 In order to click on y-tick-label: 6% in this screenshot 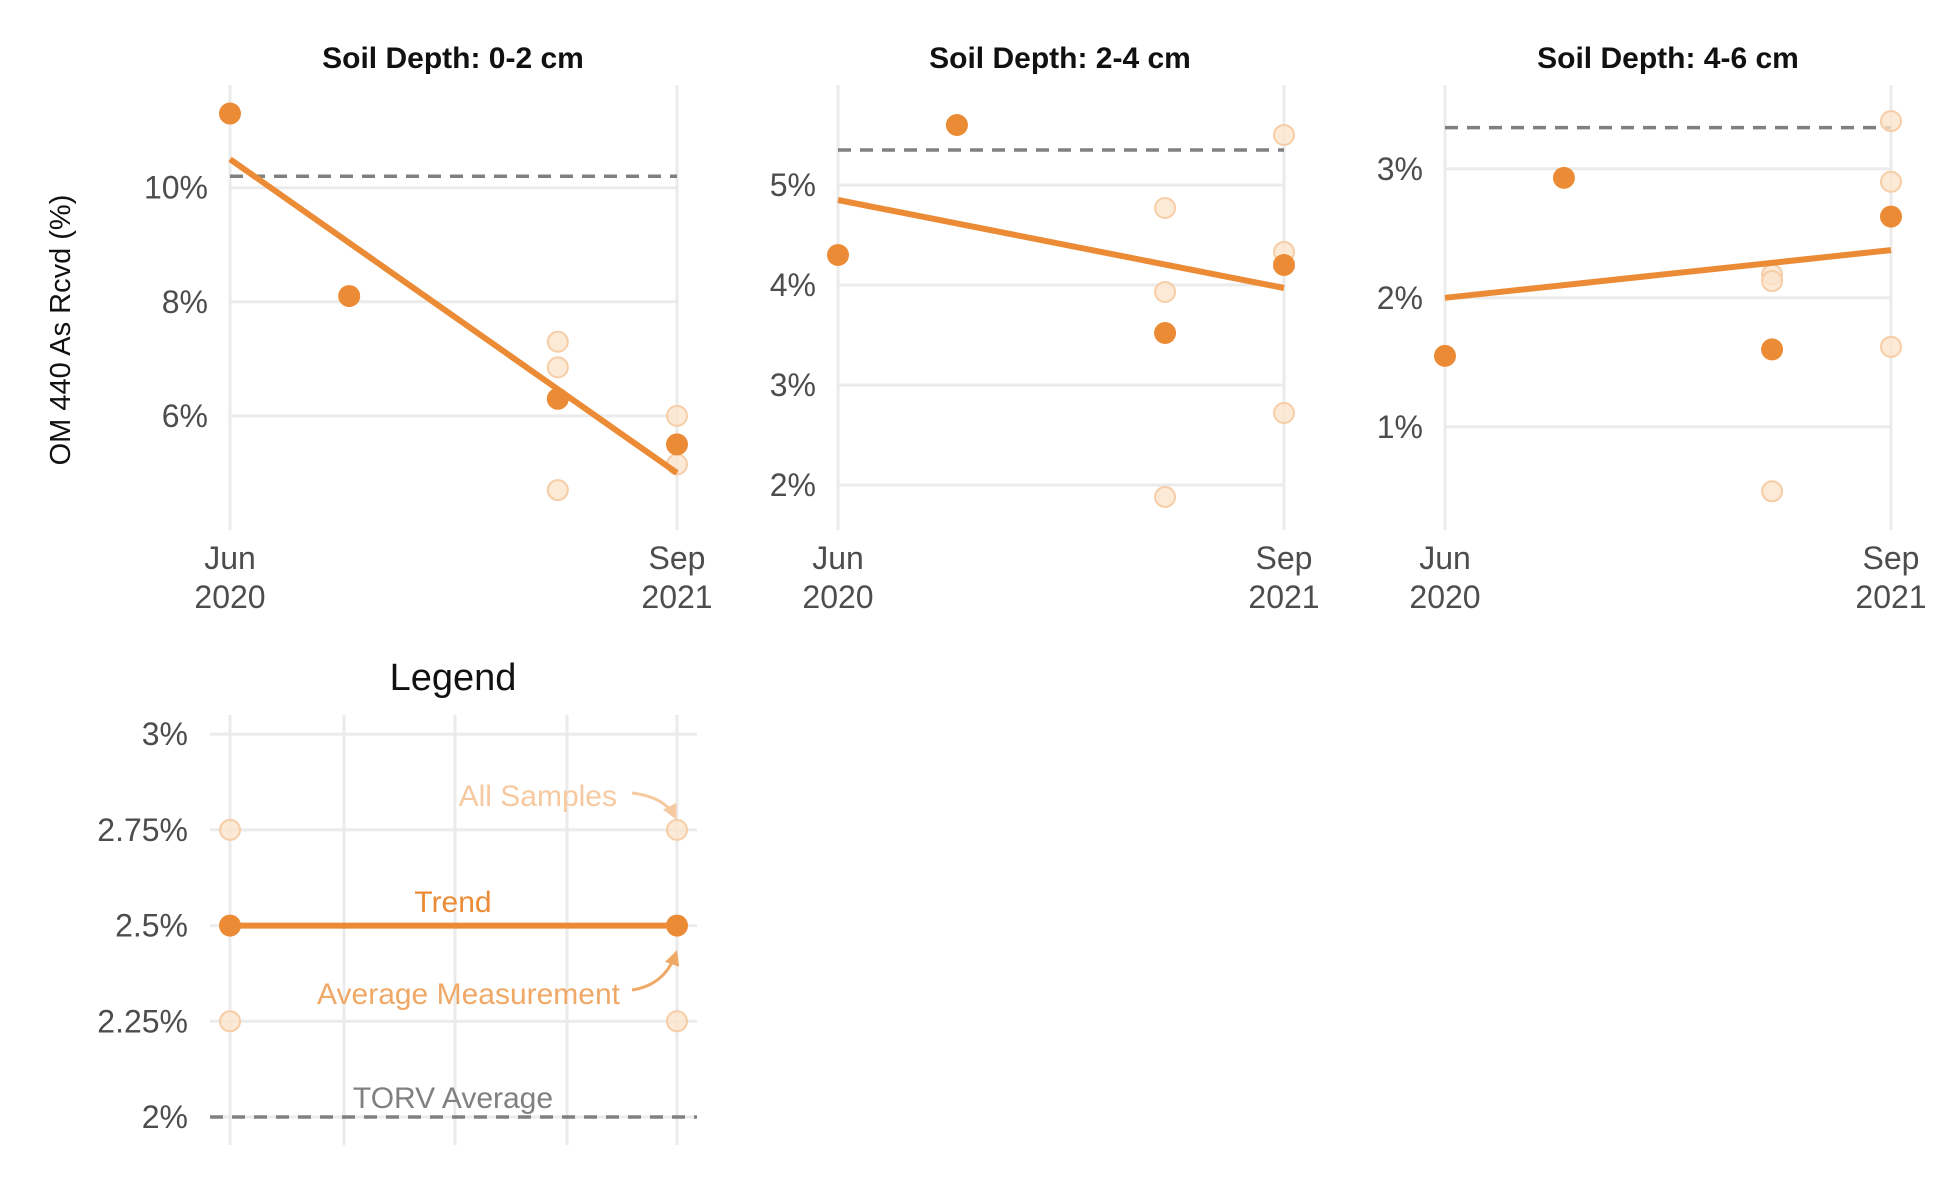, I will do `click(185, 416)`.